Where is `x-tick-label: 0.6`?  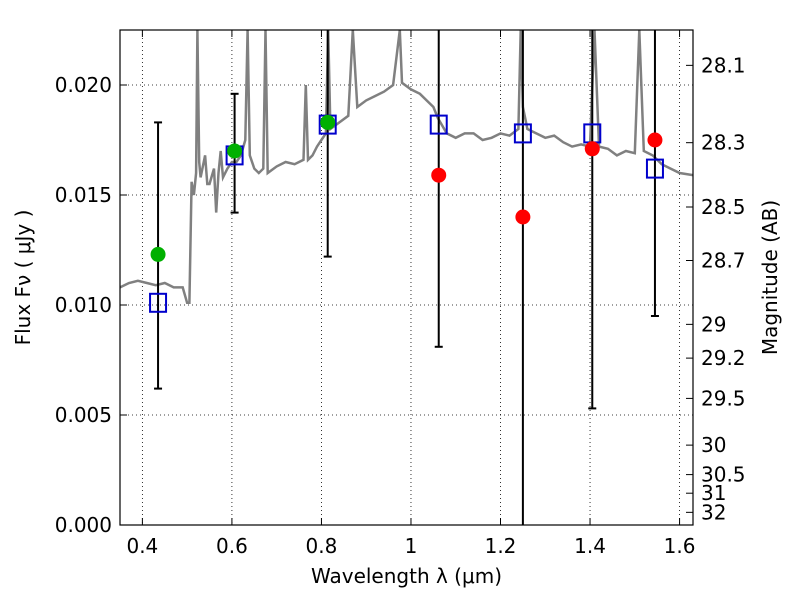
x-tick-label: 0.6 is located at coordinates (232, 546).